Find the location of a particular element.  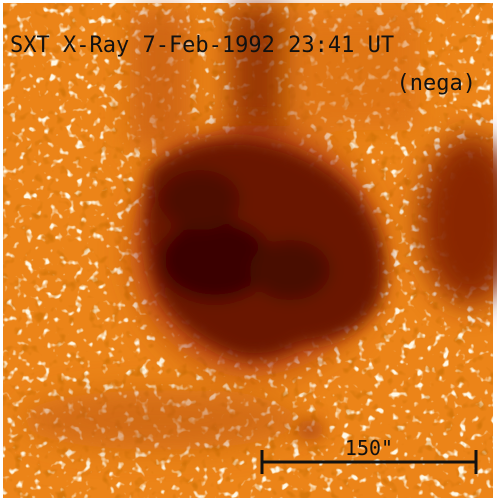

mode-label: (nega) is located at coordinates (436, 83).